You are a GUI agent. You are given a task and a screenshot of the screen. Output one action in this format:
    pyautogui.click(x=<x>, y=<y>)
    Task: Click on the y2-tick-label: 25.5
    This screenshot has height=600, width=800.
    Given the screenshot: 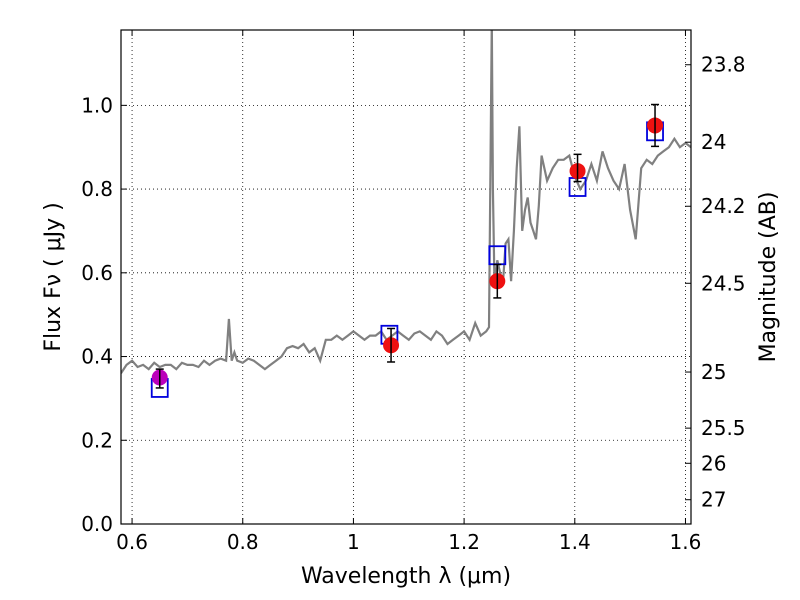 What is the action you would take?
    pyautogui.click(x=723, y=428)
    